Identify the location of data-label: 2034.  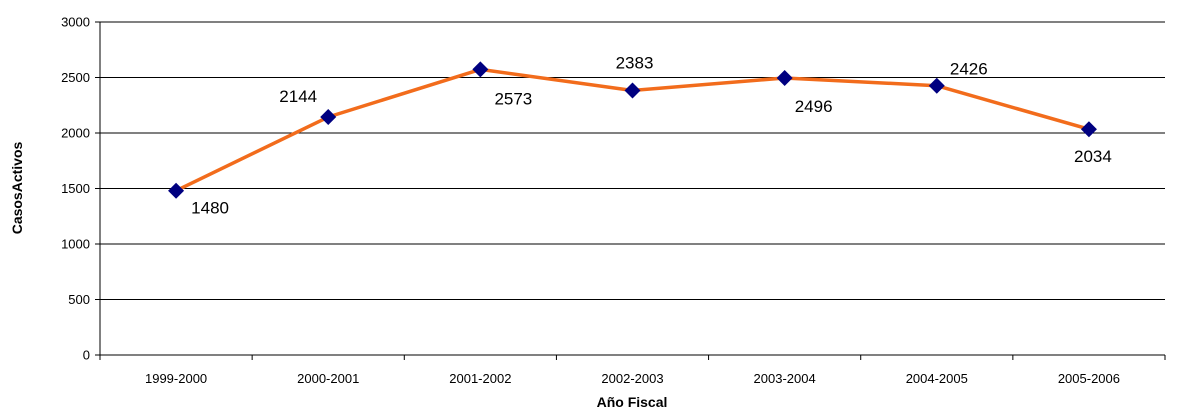
(1093, 156).